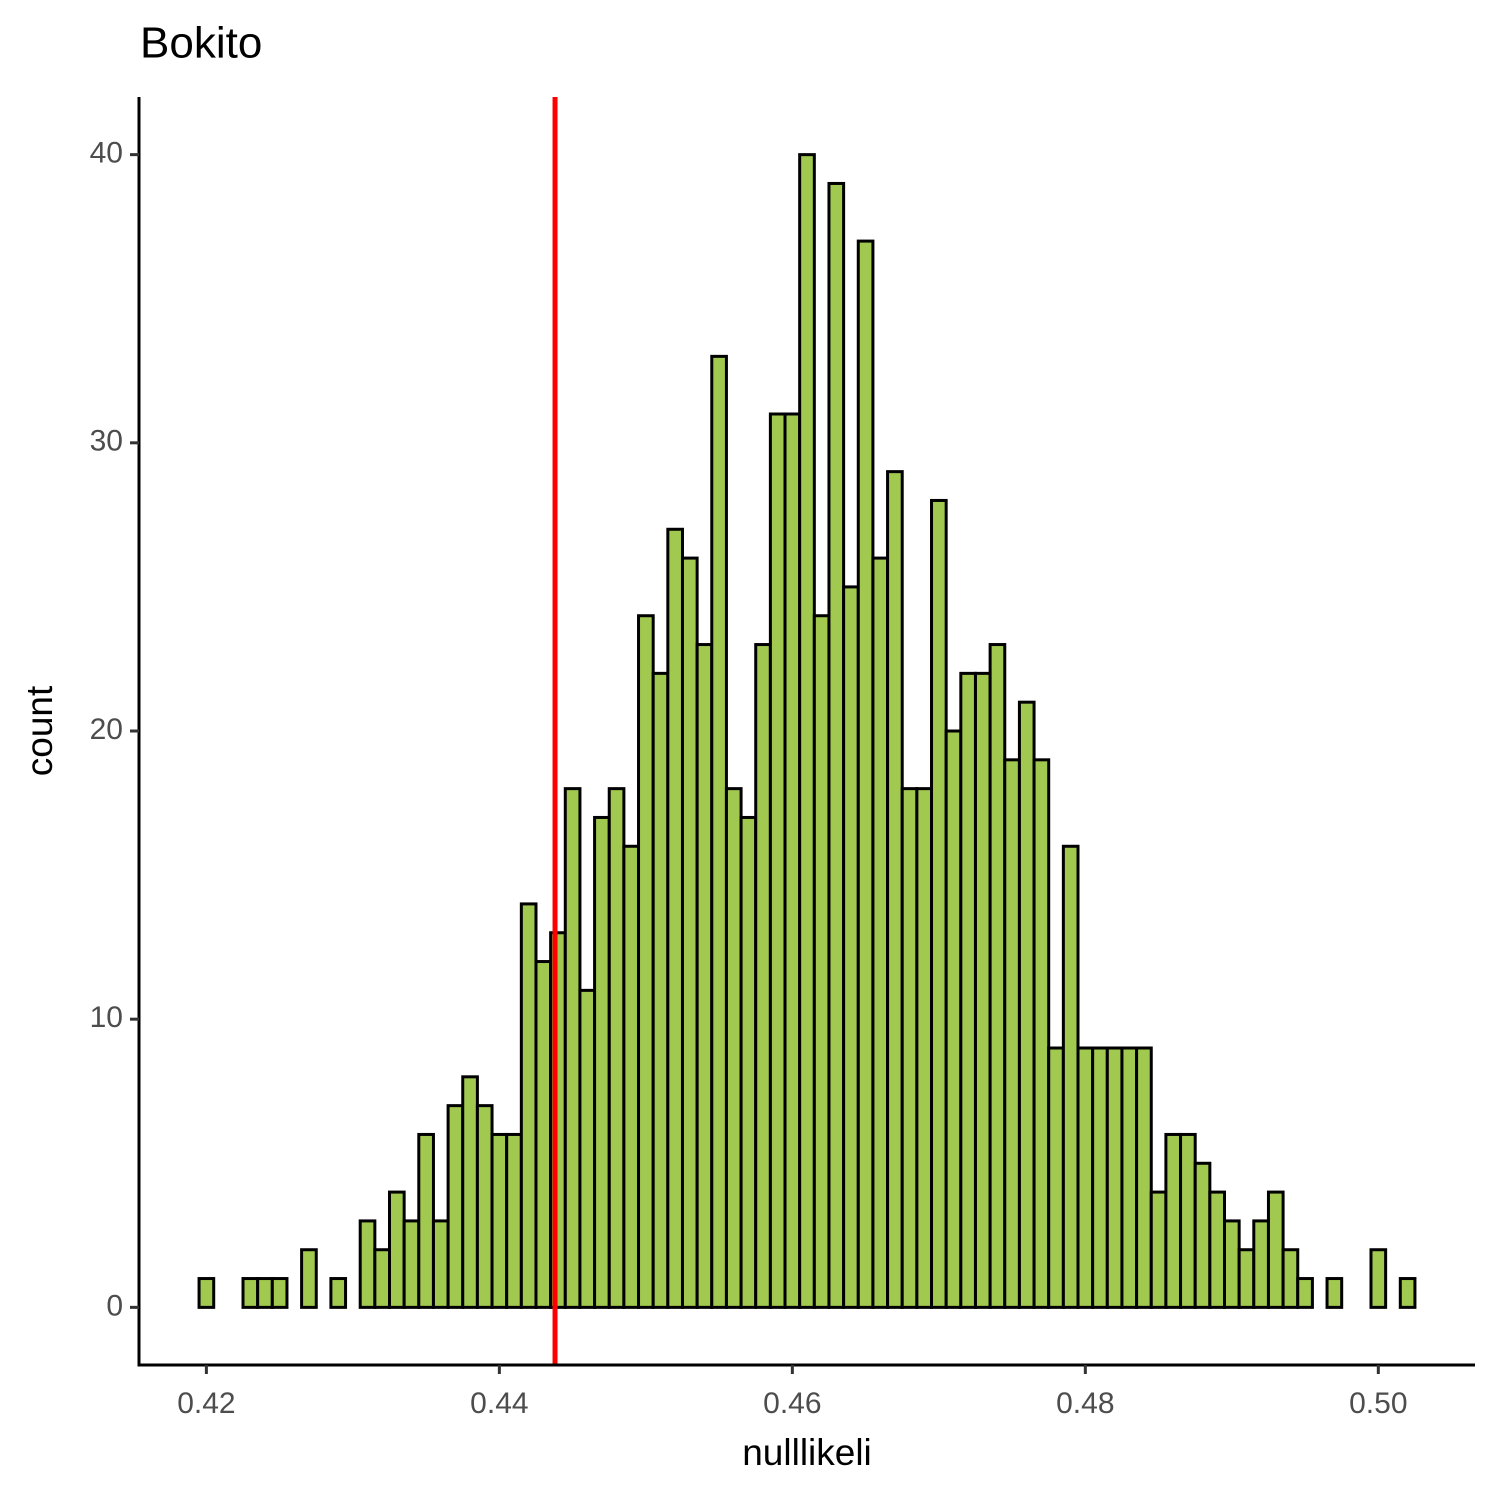 This screenshot has height=1505, width=1500. Describe the element at coordinates (106, 153) in the screenshot. I see `y-tick-label: 40` at that location.